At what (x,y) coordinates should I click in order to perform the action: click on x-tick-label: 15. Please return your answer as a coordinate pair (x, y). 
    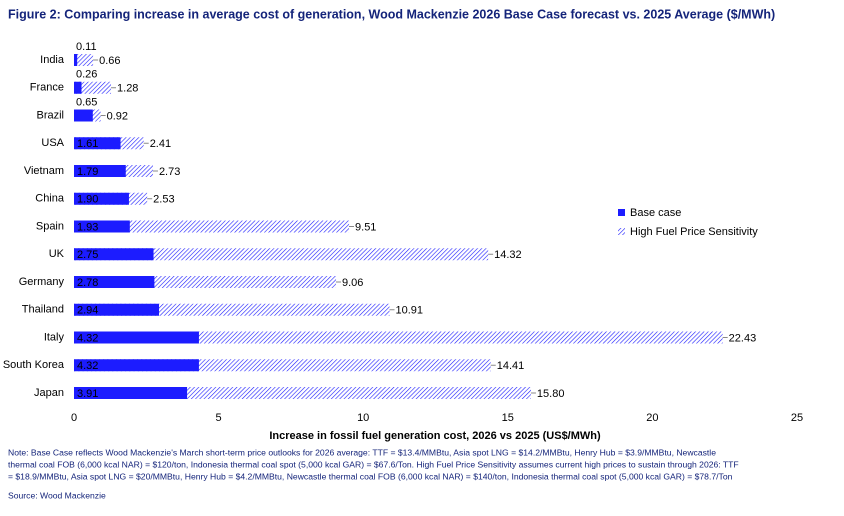
    Looking at the image, I should click on (508, 418).